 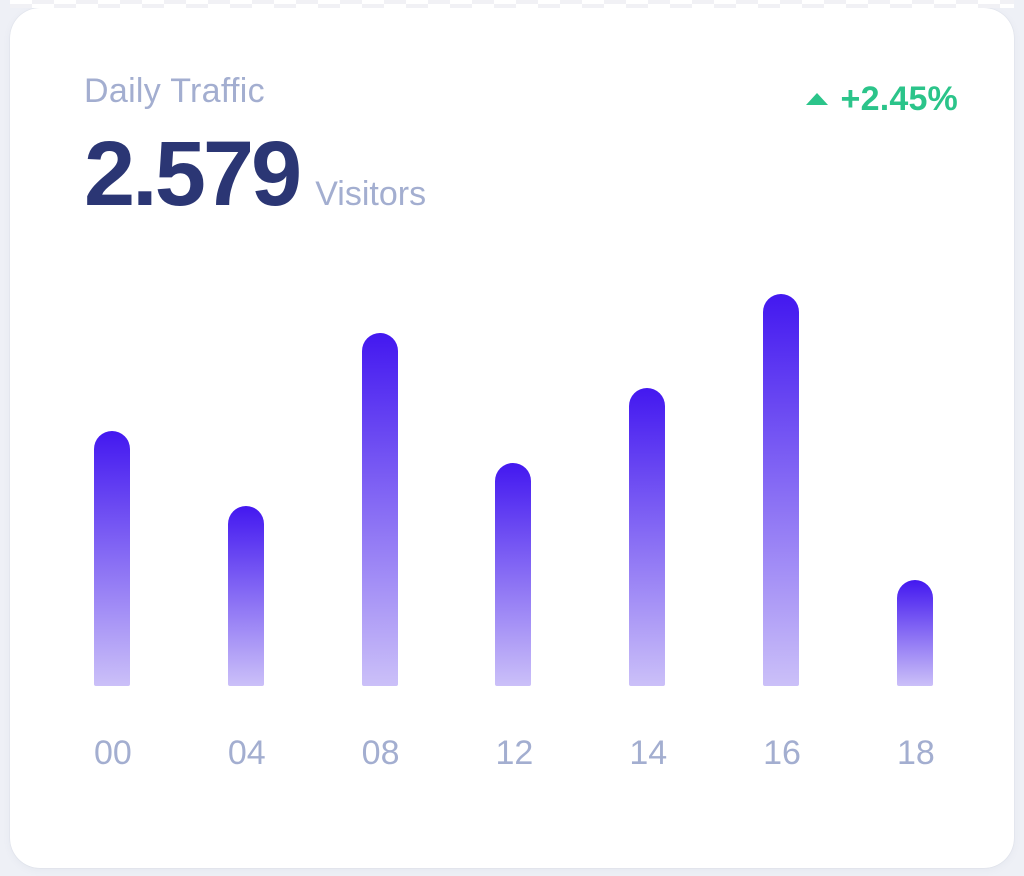 What do you see at coordinates (174, 91) in the screenshot?
I see `card-title: Daily Traffic` at bounding box center [174, 91].